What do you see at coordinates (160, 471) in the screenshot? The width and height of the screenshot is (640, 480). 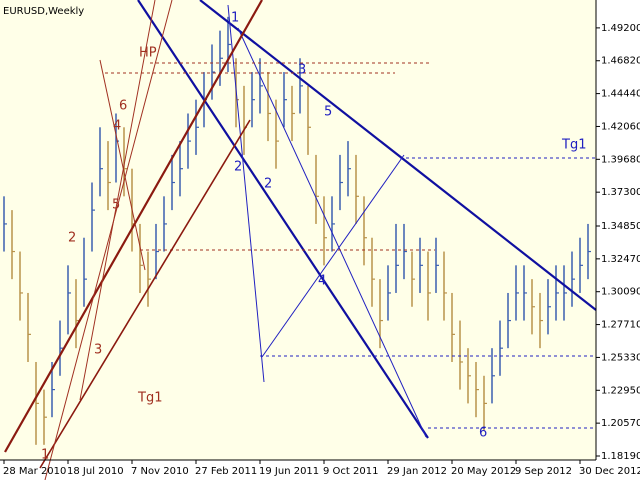 I see `x-tick-label: 7 Nov 2010` at bounding box center [160, 471].